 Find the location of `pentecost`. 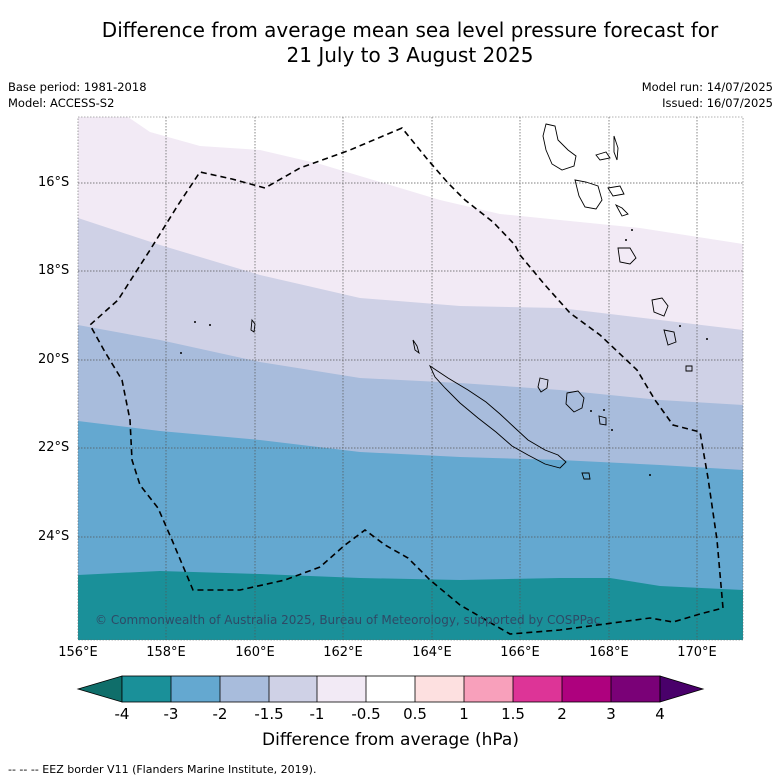

pentecost is located at coordinates (616, 148).